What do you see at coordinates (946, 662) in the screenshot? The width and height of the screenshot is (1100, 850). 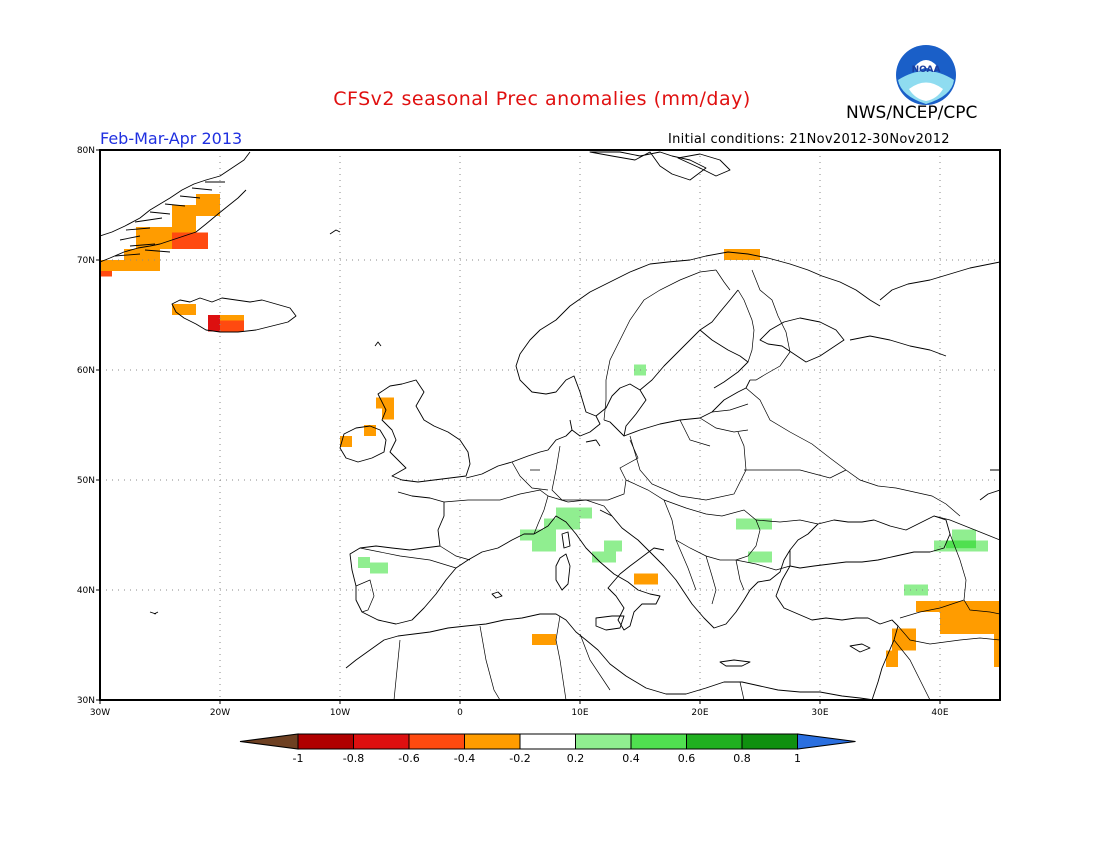 I see `border-levant` at bounding box center [946, 662].